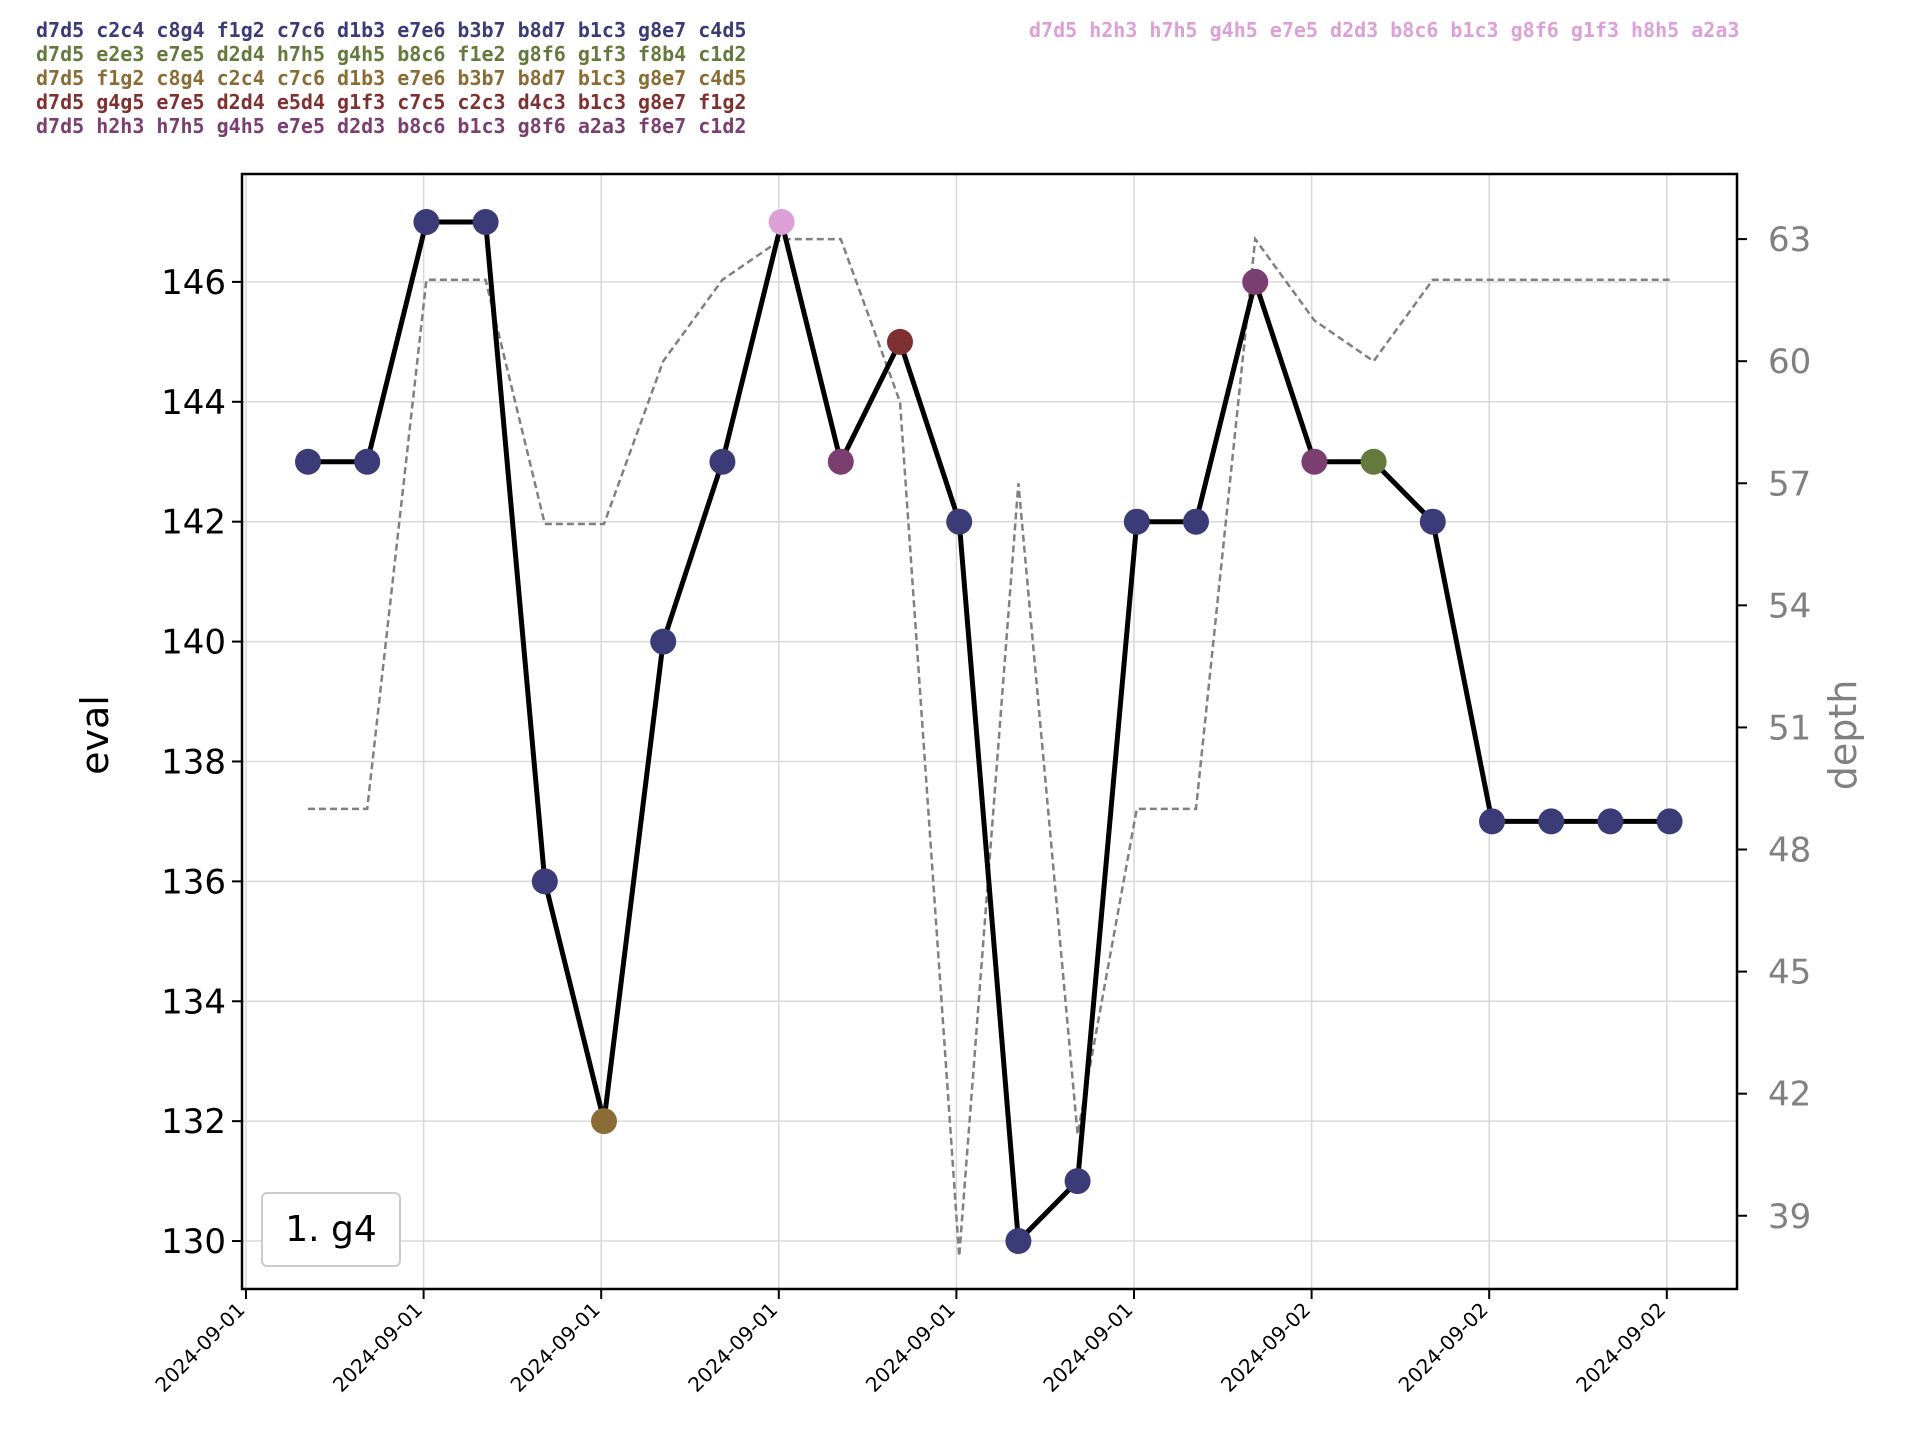 The height and width of the screenshot is (1440, 1920). Describe the element at coordinates (193, 283) in the screenshot. I see `y-tick-label: 146` at that location.